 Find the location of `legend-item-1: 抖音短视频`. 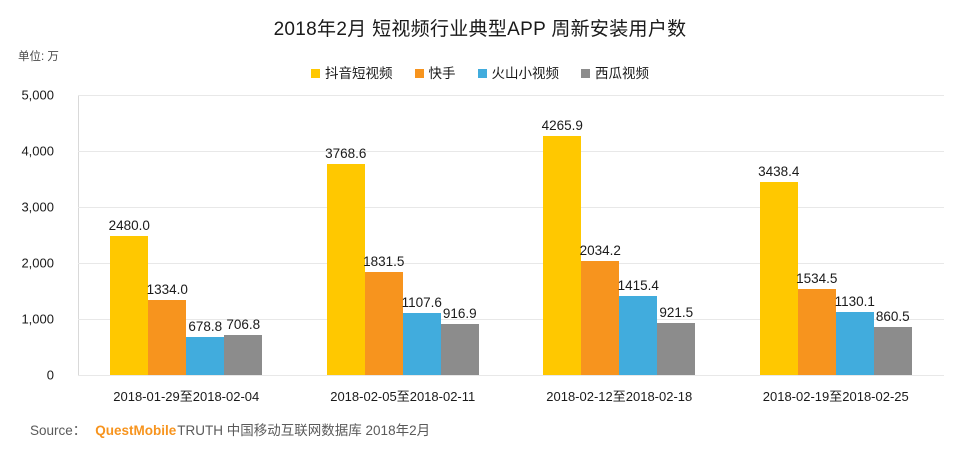

legend-item-1: 抖音短视频 is located at coordinates (352, 74).